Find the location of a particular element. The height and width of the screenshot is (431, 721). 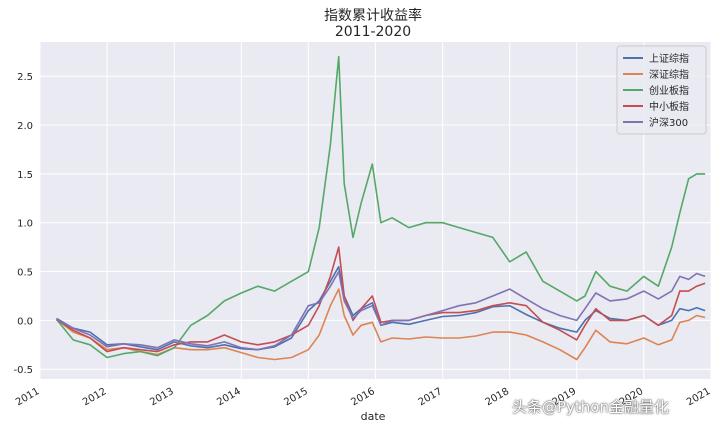

legend-box is located at coordinates (661, 90).